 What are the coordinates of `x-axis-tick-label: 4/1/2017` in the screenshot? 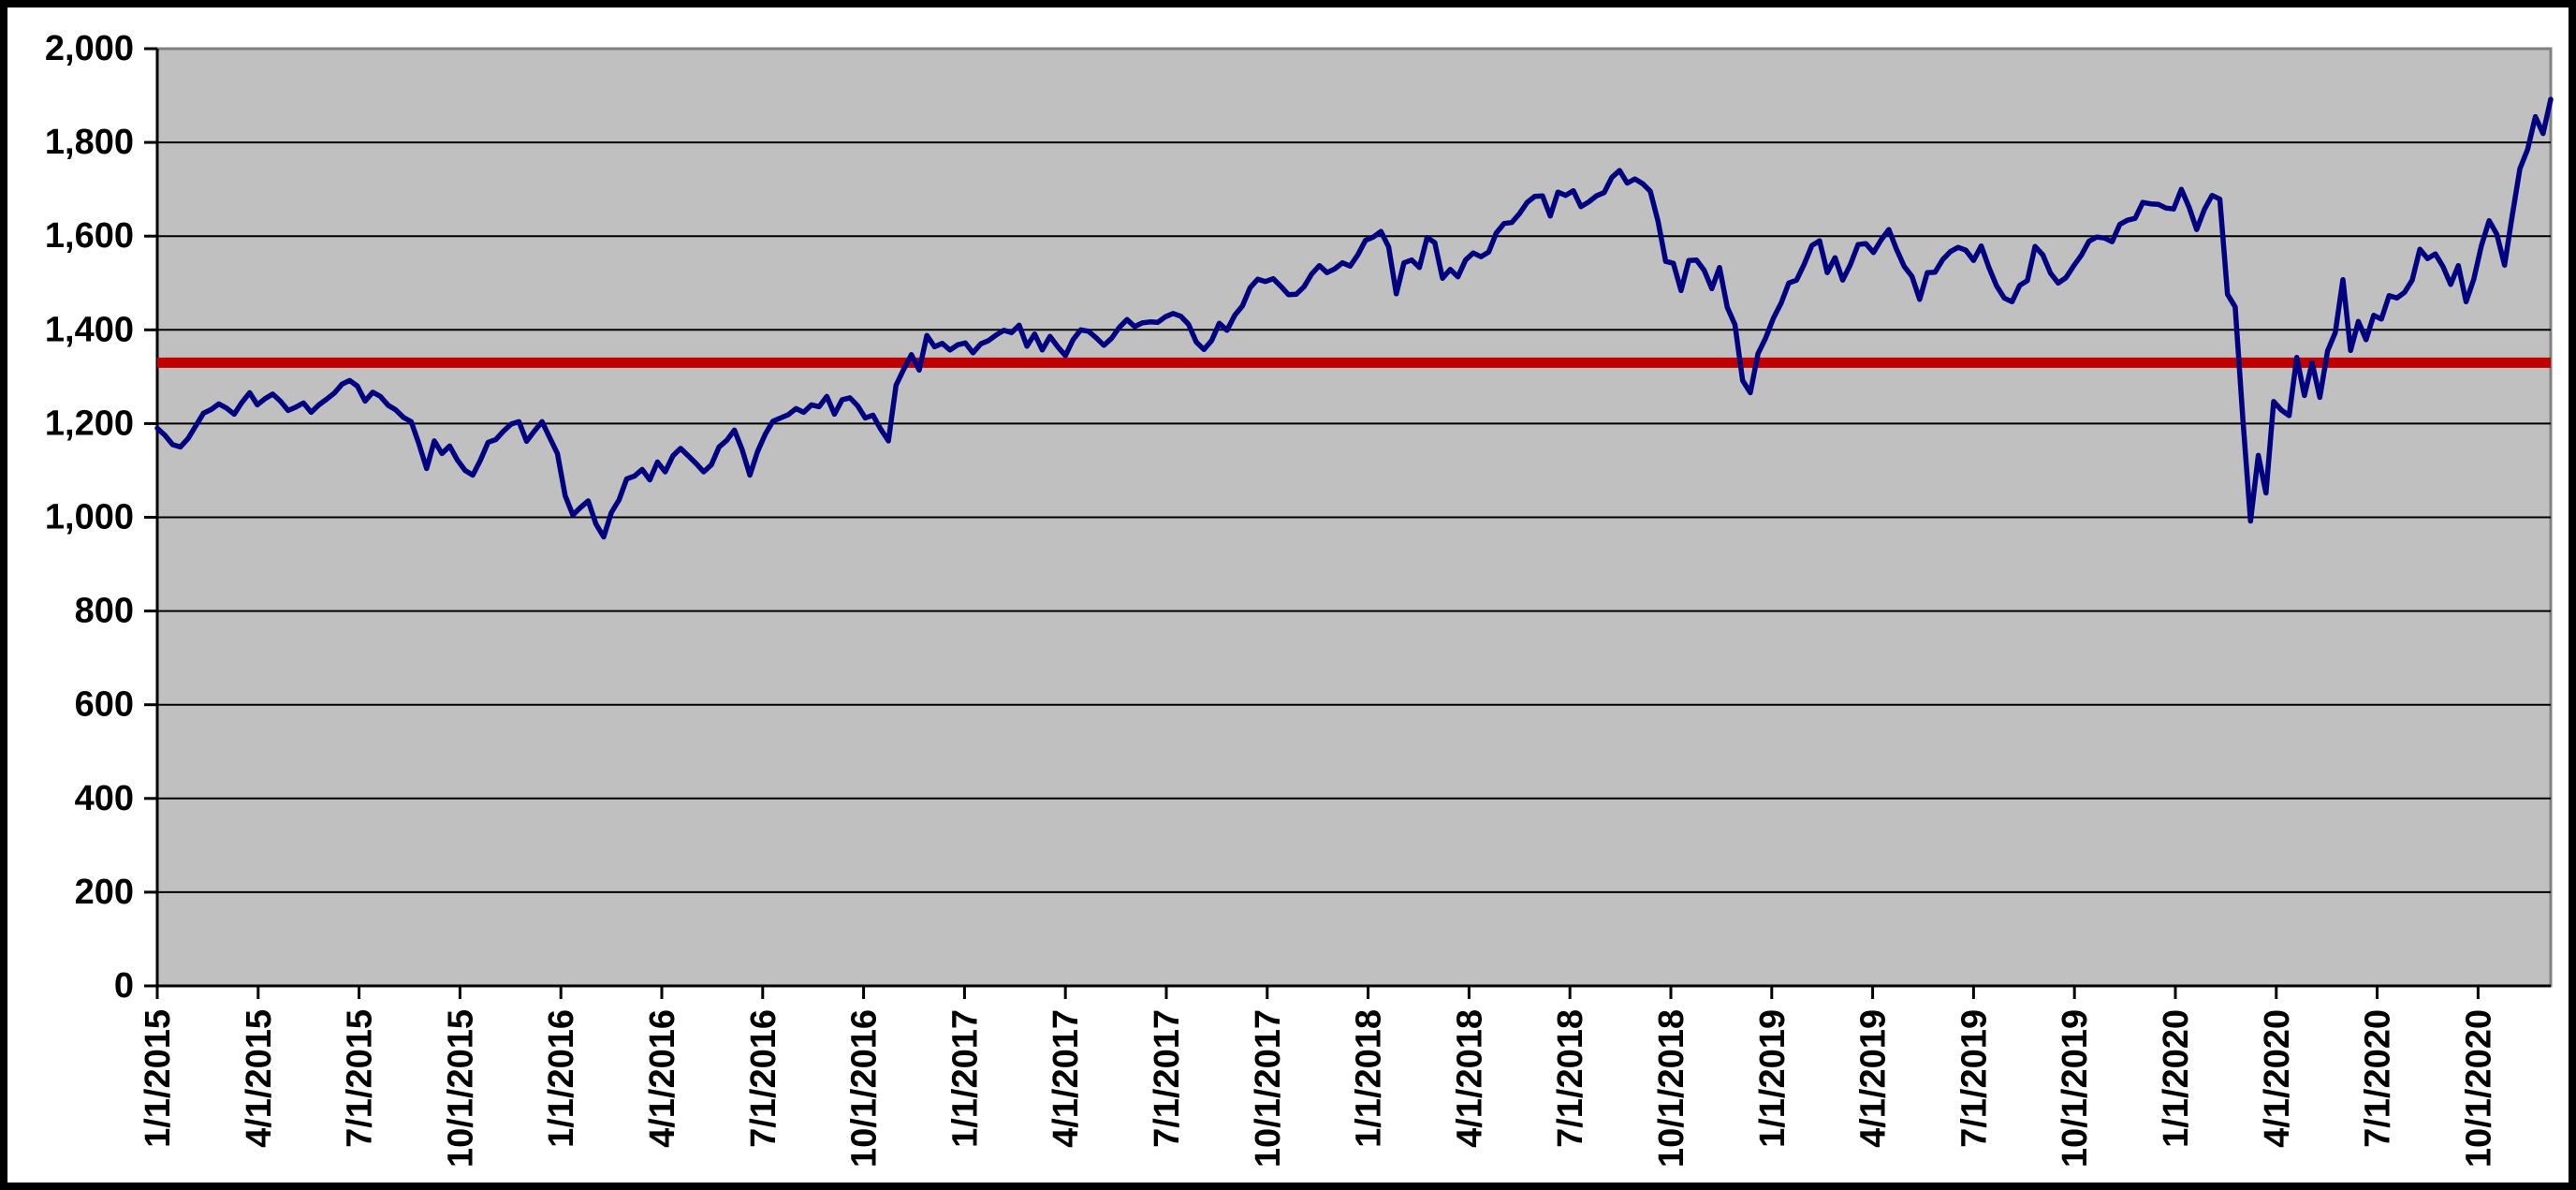 It's located at (1066, 1078).